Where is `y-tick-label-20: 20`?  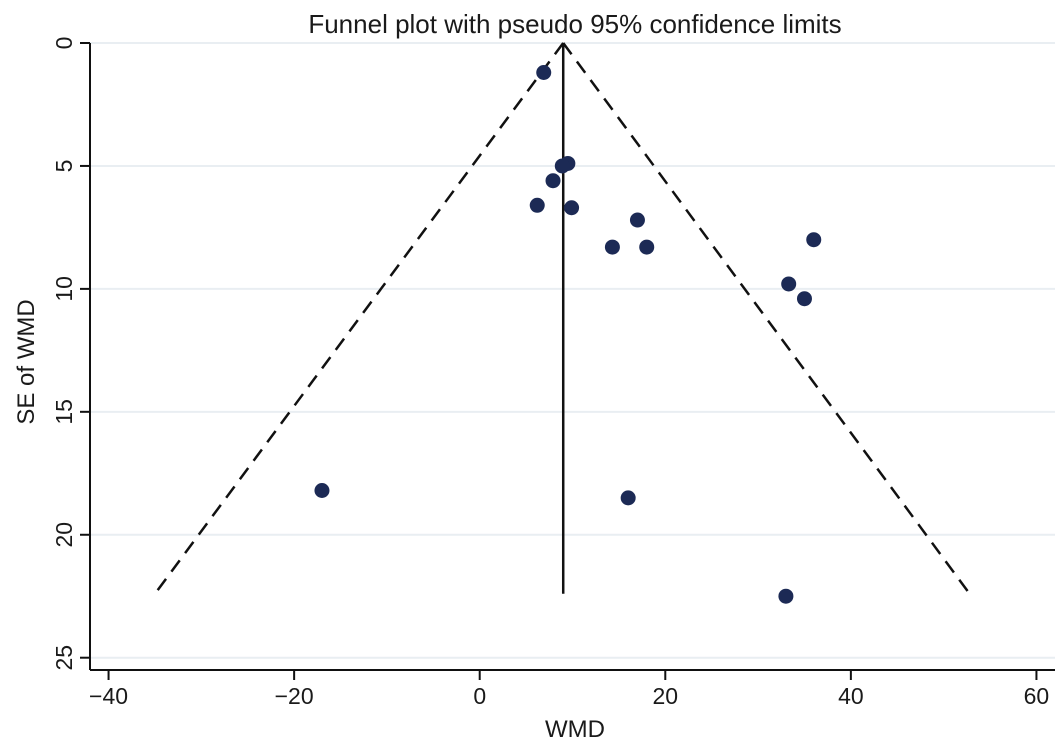
y-tick-label-20: 20 is located at coordinates (64, 535).